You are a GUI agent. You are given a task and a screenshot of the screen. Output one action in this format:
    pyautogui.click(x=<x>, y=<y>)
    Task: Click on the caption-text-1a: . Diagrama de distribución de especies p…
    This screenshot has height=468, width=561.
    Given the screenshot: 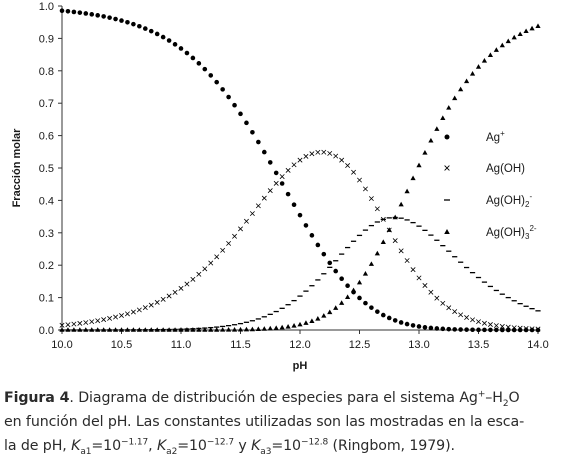 What is the action you would take?
    pyautogui.click(x=273, y=398)
    